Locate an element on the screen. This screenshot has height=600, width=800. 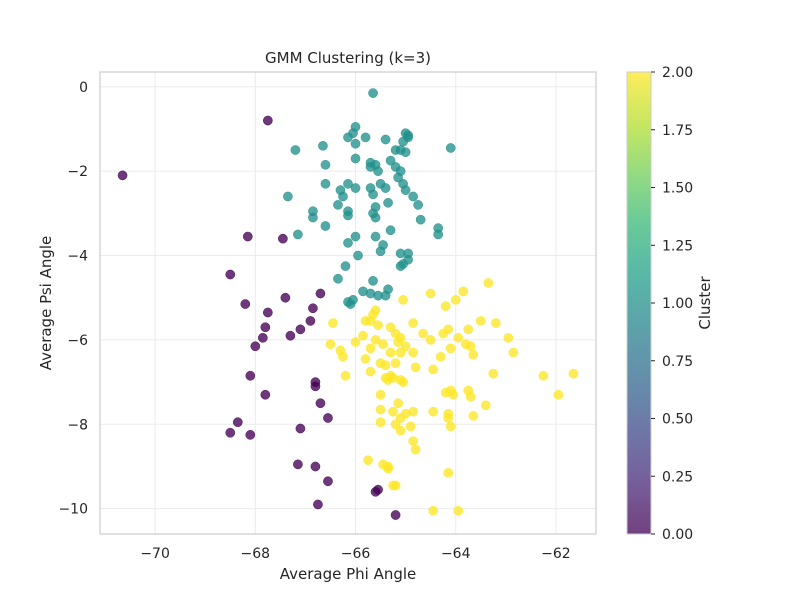
y-axis-ticks: 0 −2 −4 −6 −8 −10 is located at coordinates (73, 299).